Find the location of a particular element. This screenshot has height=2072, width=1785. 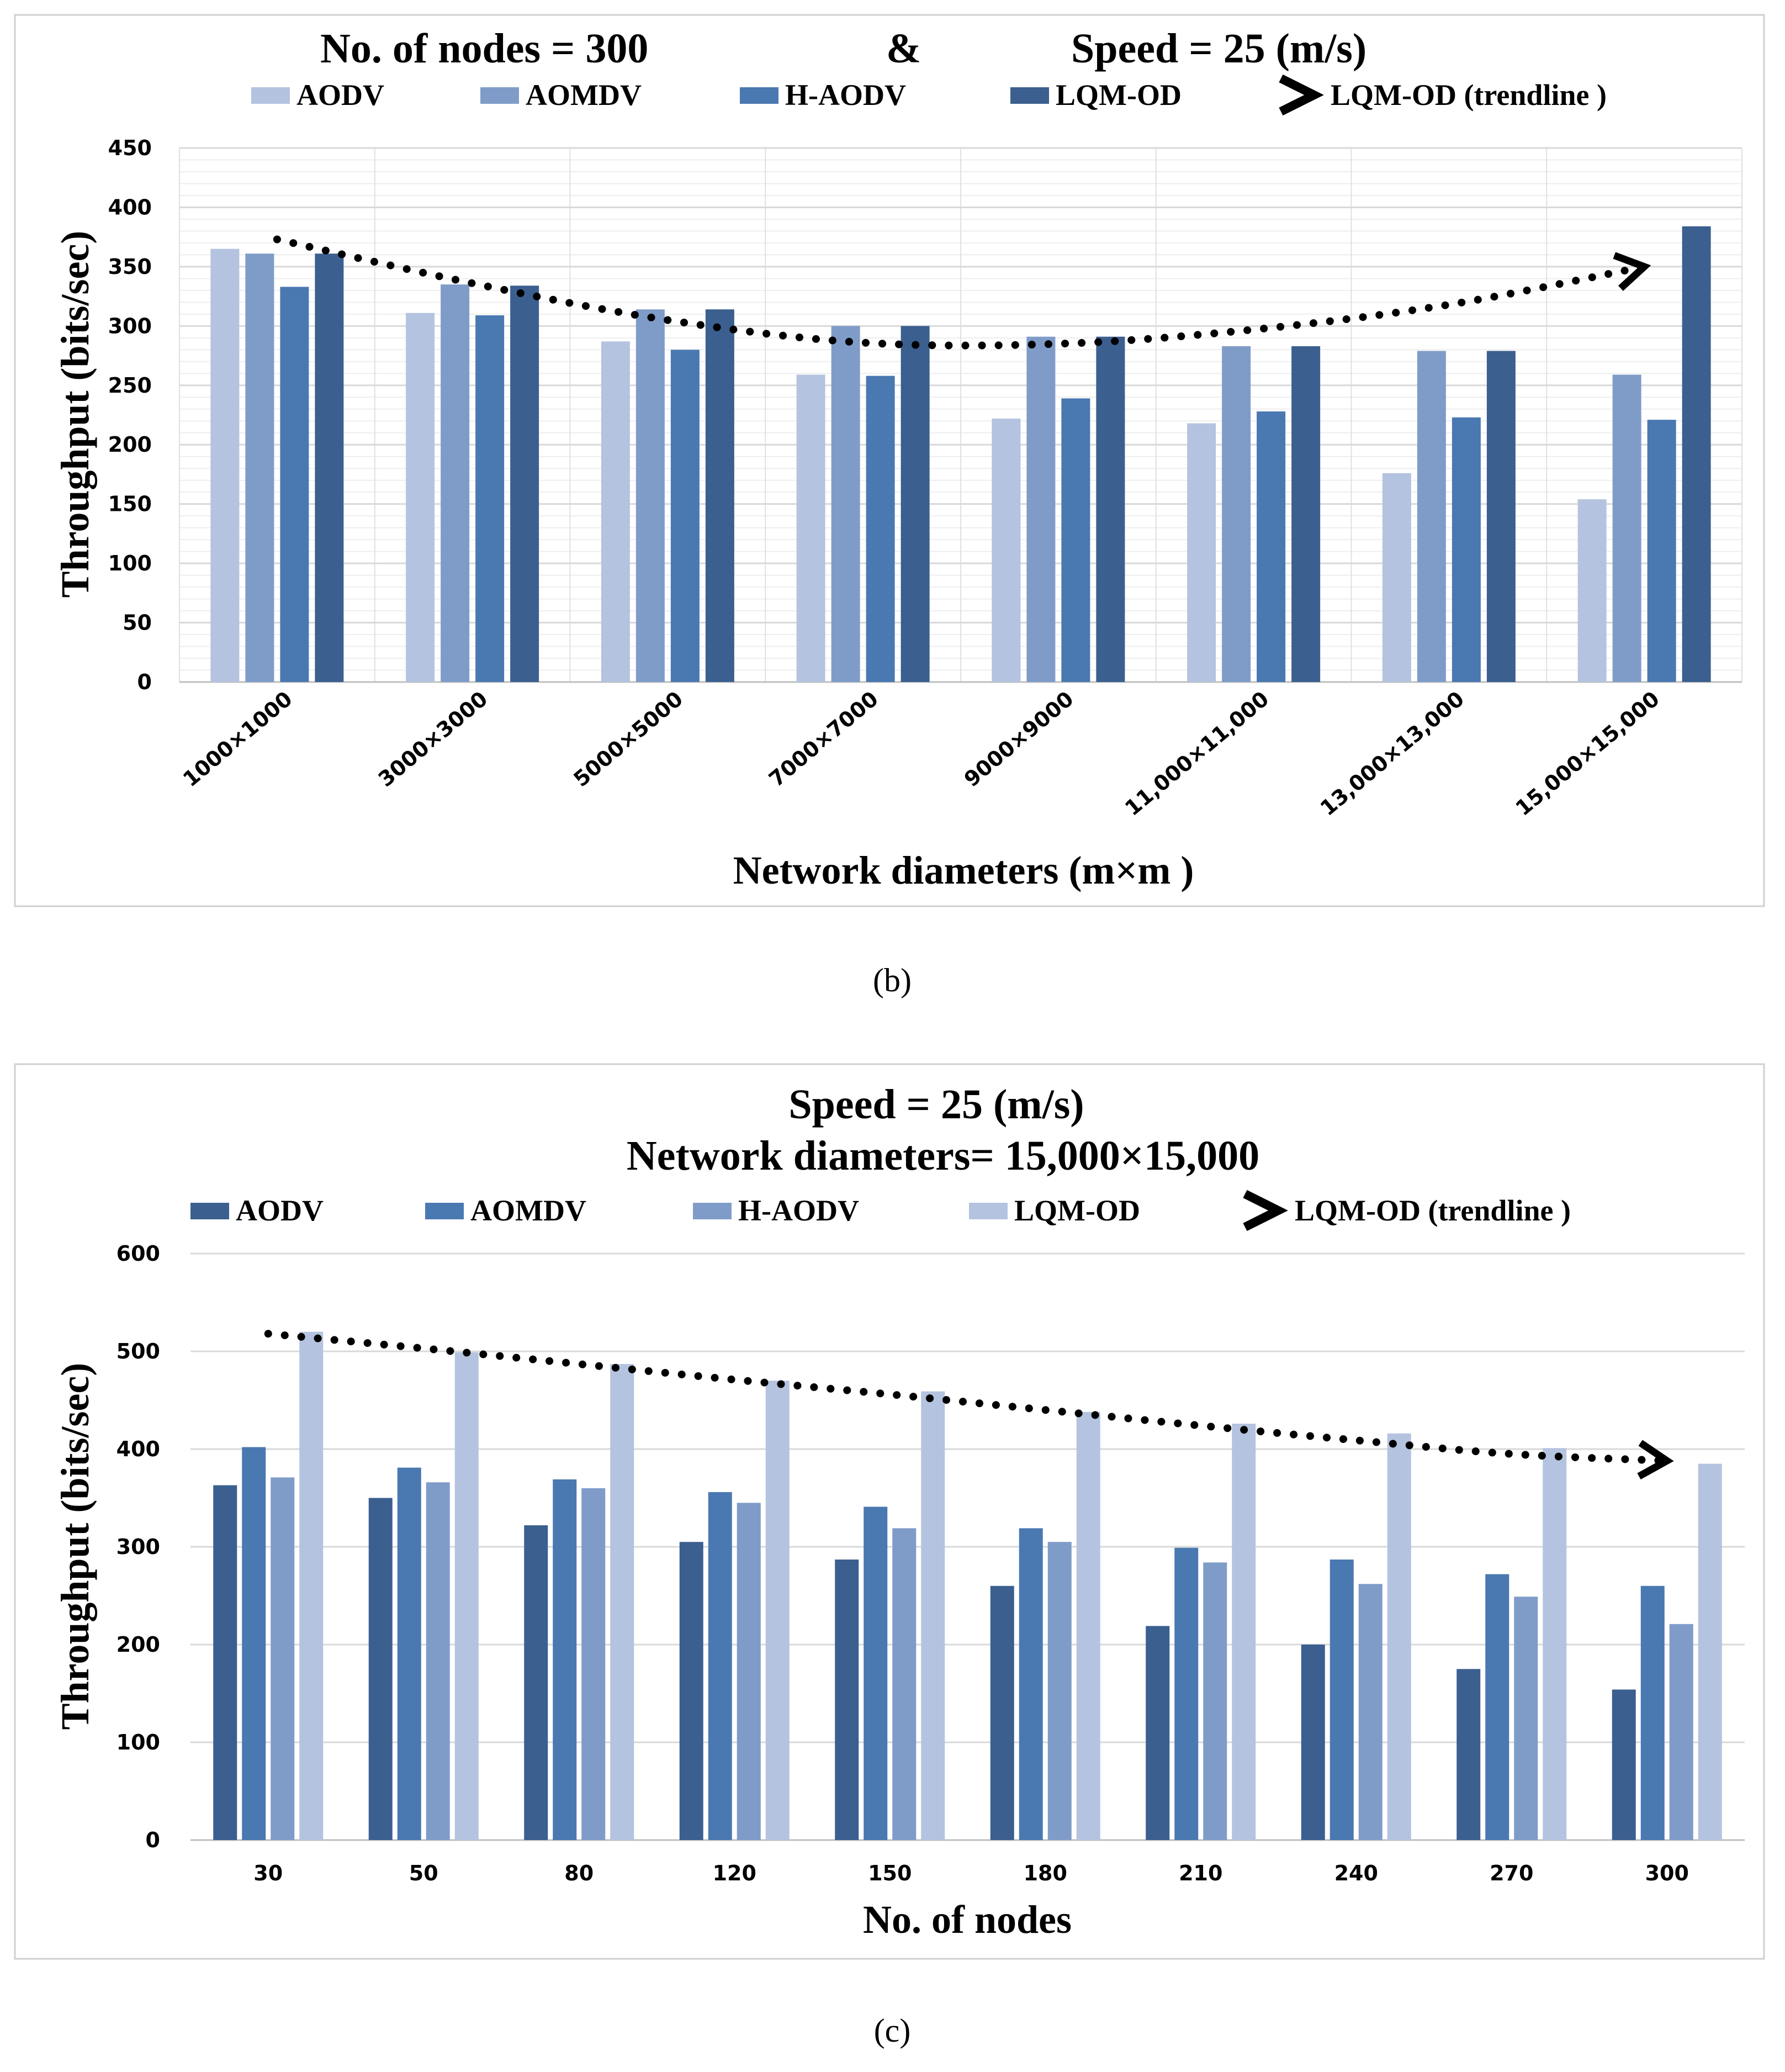

x-tick-label: 300 is located at coordinates (1667, 1873).